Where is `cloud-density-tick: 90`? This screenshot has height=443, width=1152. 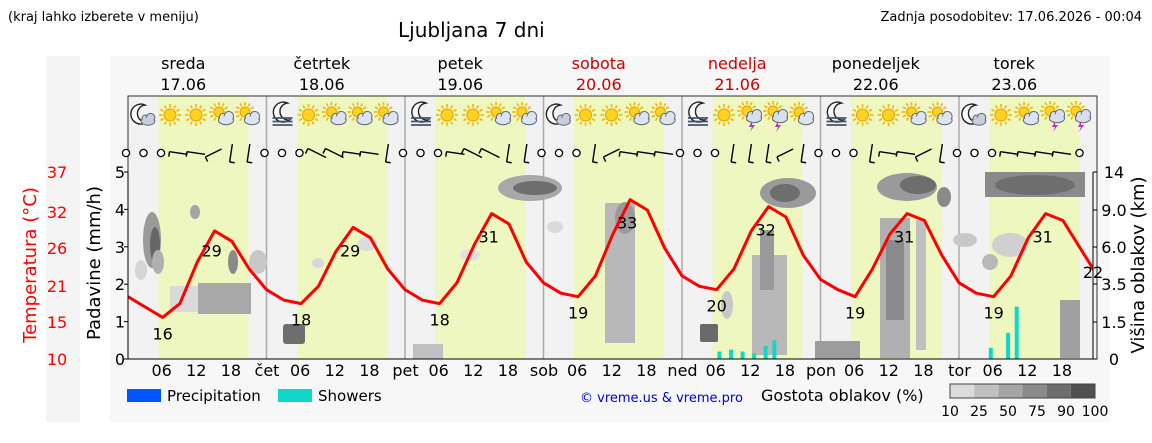
cloud-density-tick: 90 is located at coordinates (1066, 412).